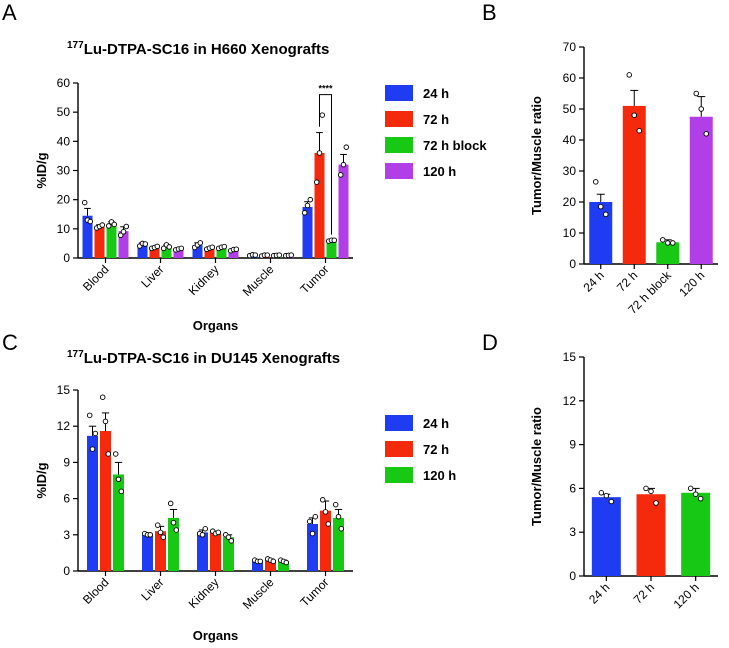 The height and width of the screenshot is (648, 729). Describe the element at coordinates (145, 244) in the screenshot. I see `chart-a-24-h-liver-data-point` at that location.